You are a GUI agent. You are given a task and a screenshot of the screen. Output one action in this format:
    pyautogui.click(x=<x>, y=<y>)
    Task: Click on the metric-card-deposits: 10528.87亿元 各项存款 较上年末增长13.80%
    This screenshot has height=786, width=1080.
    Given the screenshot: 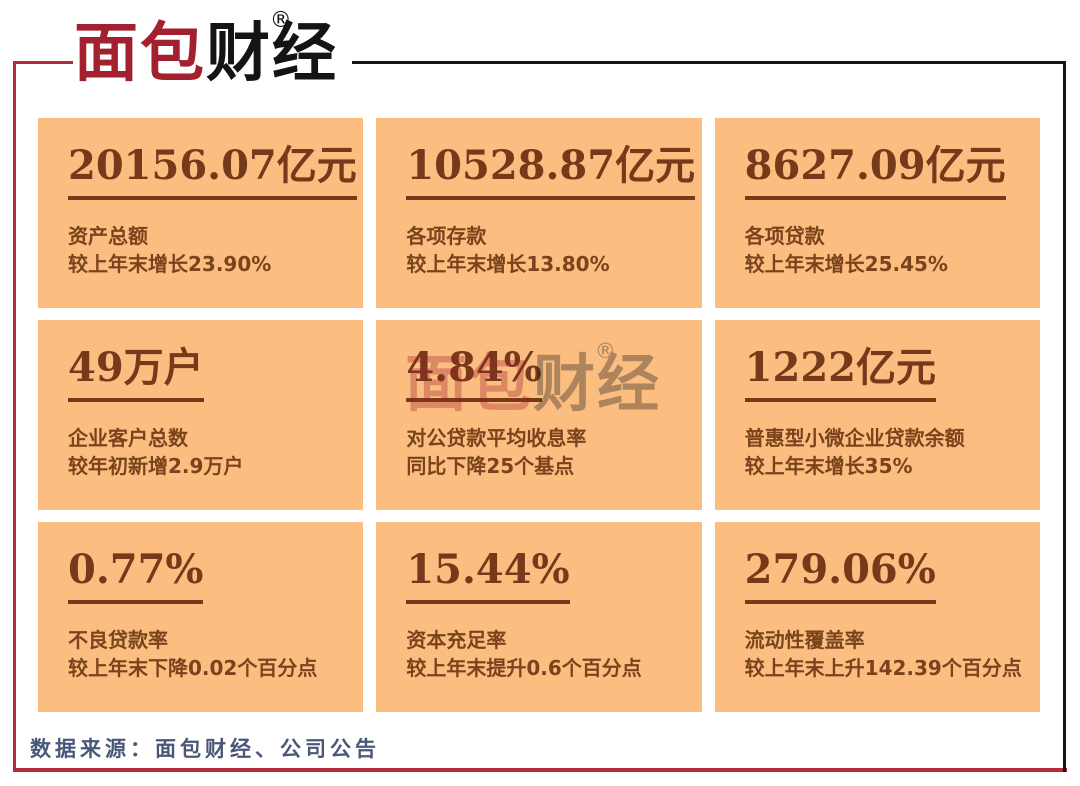 What is the action you would take?
    pyautogui.click(x=539, y=213)
    